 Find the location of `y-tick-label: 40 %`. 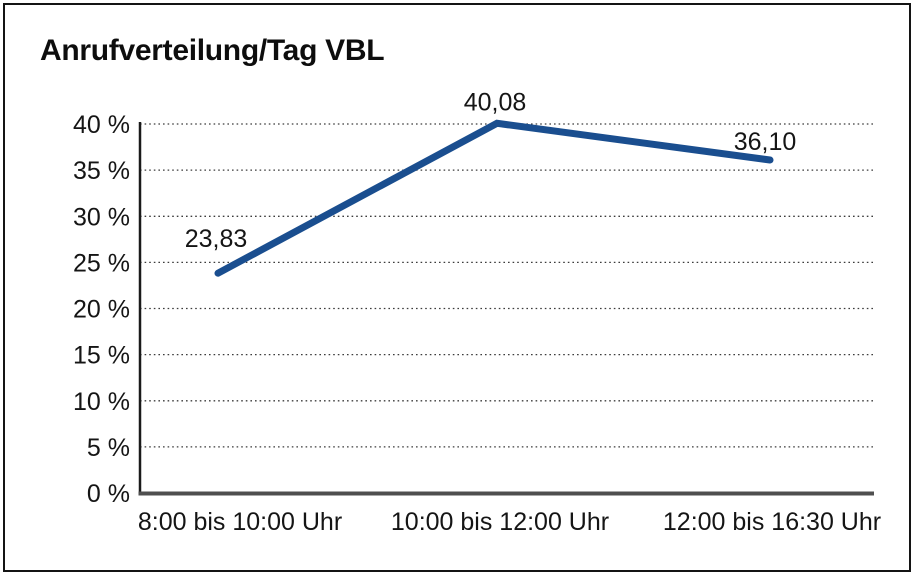

y-tick-label: 40 % is located at coordinates (101, 125).